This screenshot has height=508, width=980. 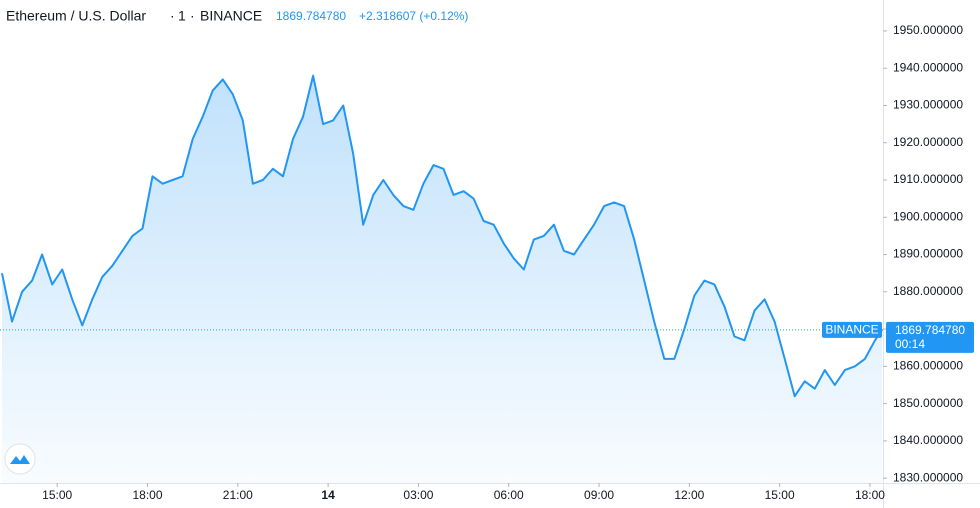 I want to click on source-label-box, so click(x=852, y=329).